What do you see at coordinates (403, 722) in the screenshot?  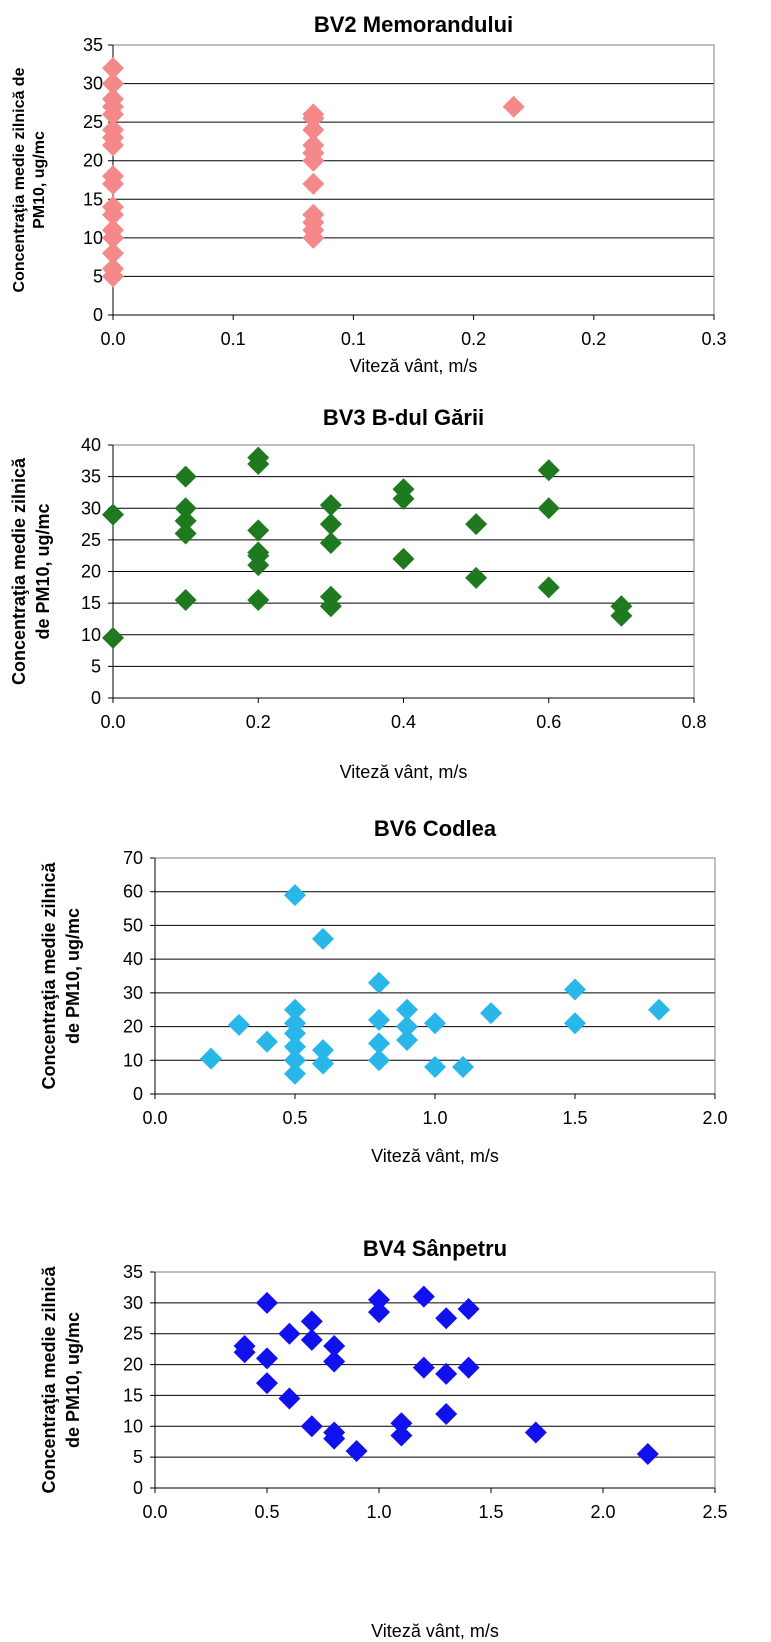 I see `x-tick-label: 0.4` at bounding box center [403, 722].